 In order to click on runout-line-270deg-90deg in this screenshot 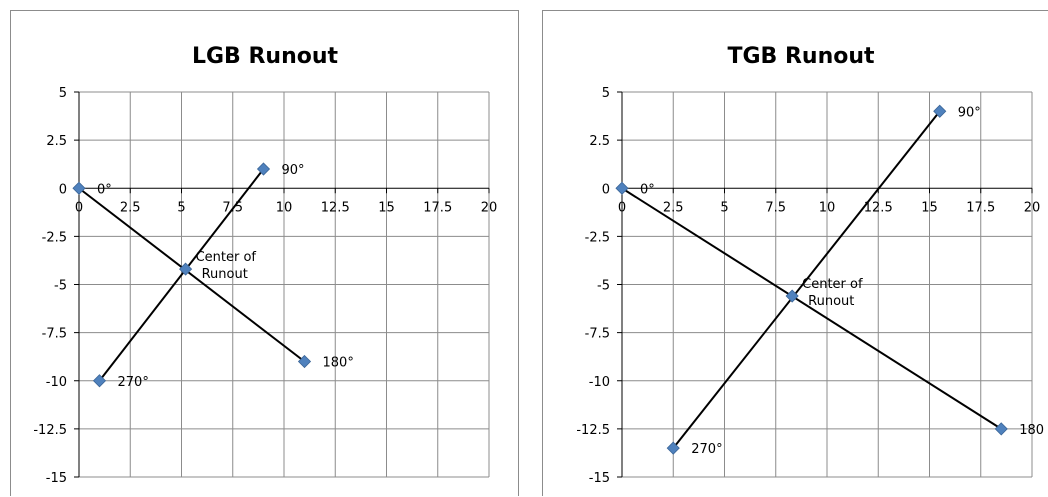, I will do `click(181, 275)`.